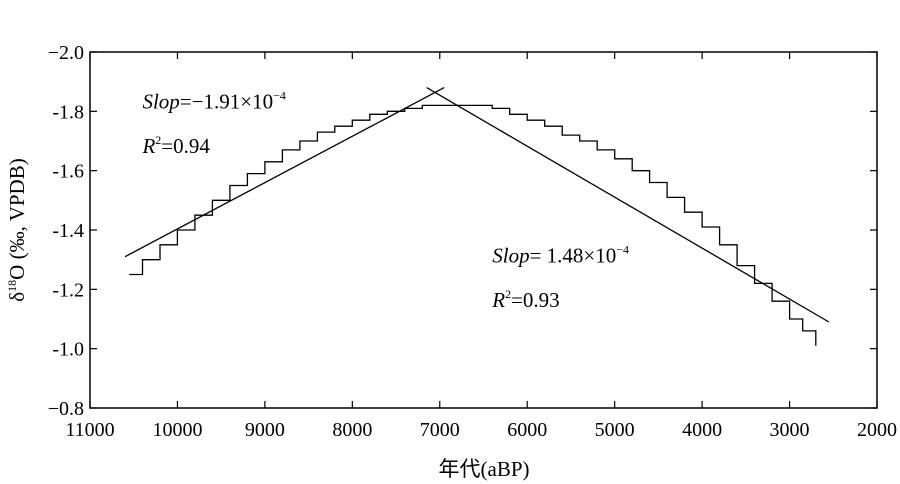 The image size is (900, 484). What do you see at coordinates (68, 172) in the screenshot?
I see `y-tick-label: -1.6` at bounding box center [68, 172].